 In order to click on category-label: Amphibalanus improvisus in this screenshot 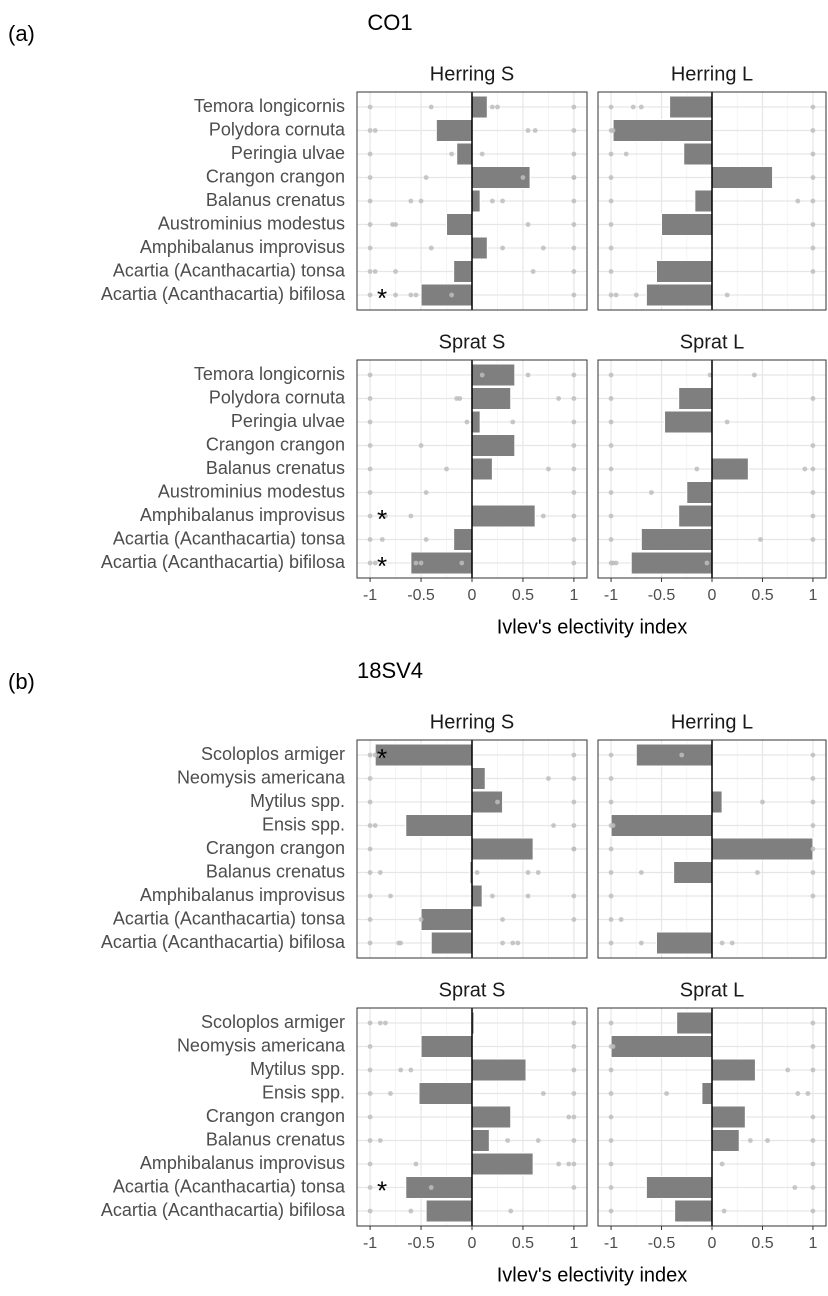, I will do `click(242, 515)`.